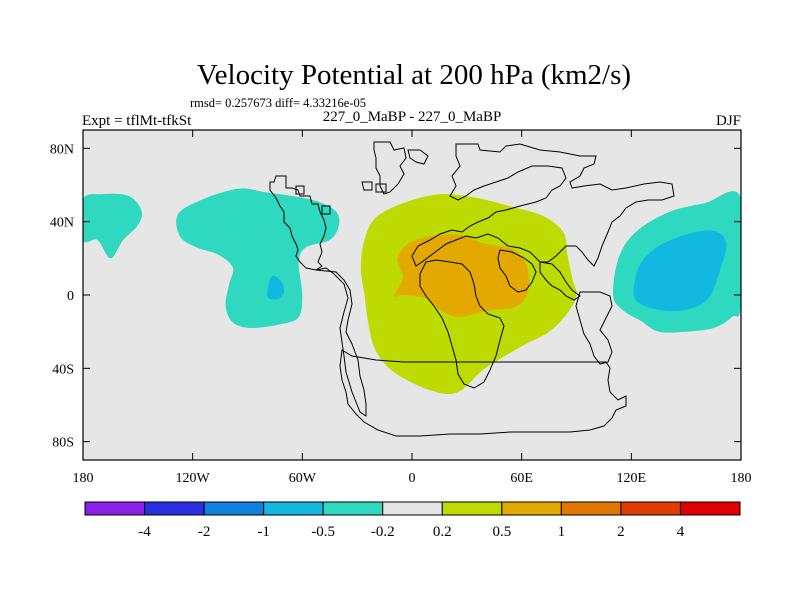 The height and width of the screenshot is (600, 800). I want to click on colorbar-label: -1, so click(263, 532).